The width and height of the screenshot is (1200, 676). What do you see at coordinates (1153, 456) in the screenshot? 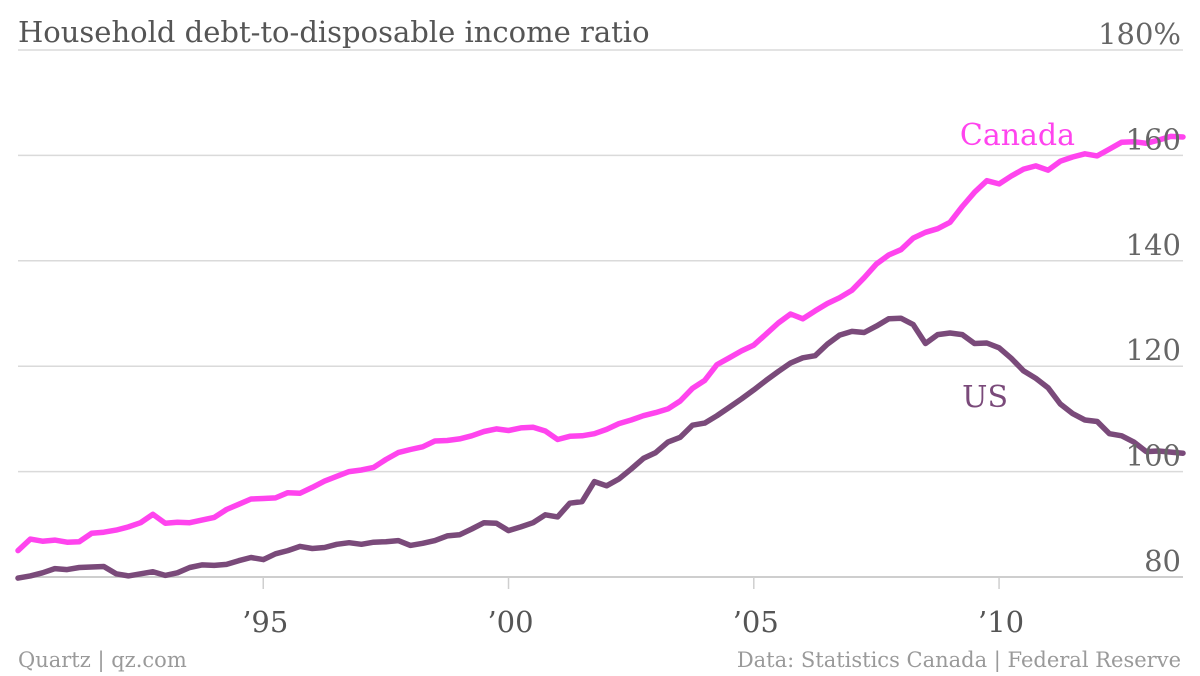
I see `y-tick-label-100: 100` at bounding box center [1153, 456].